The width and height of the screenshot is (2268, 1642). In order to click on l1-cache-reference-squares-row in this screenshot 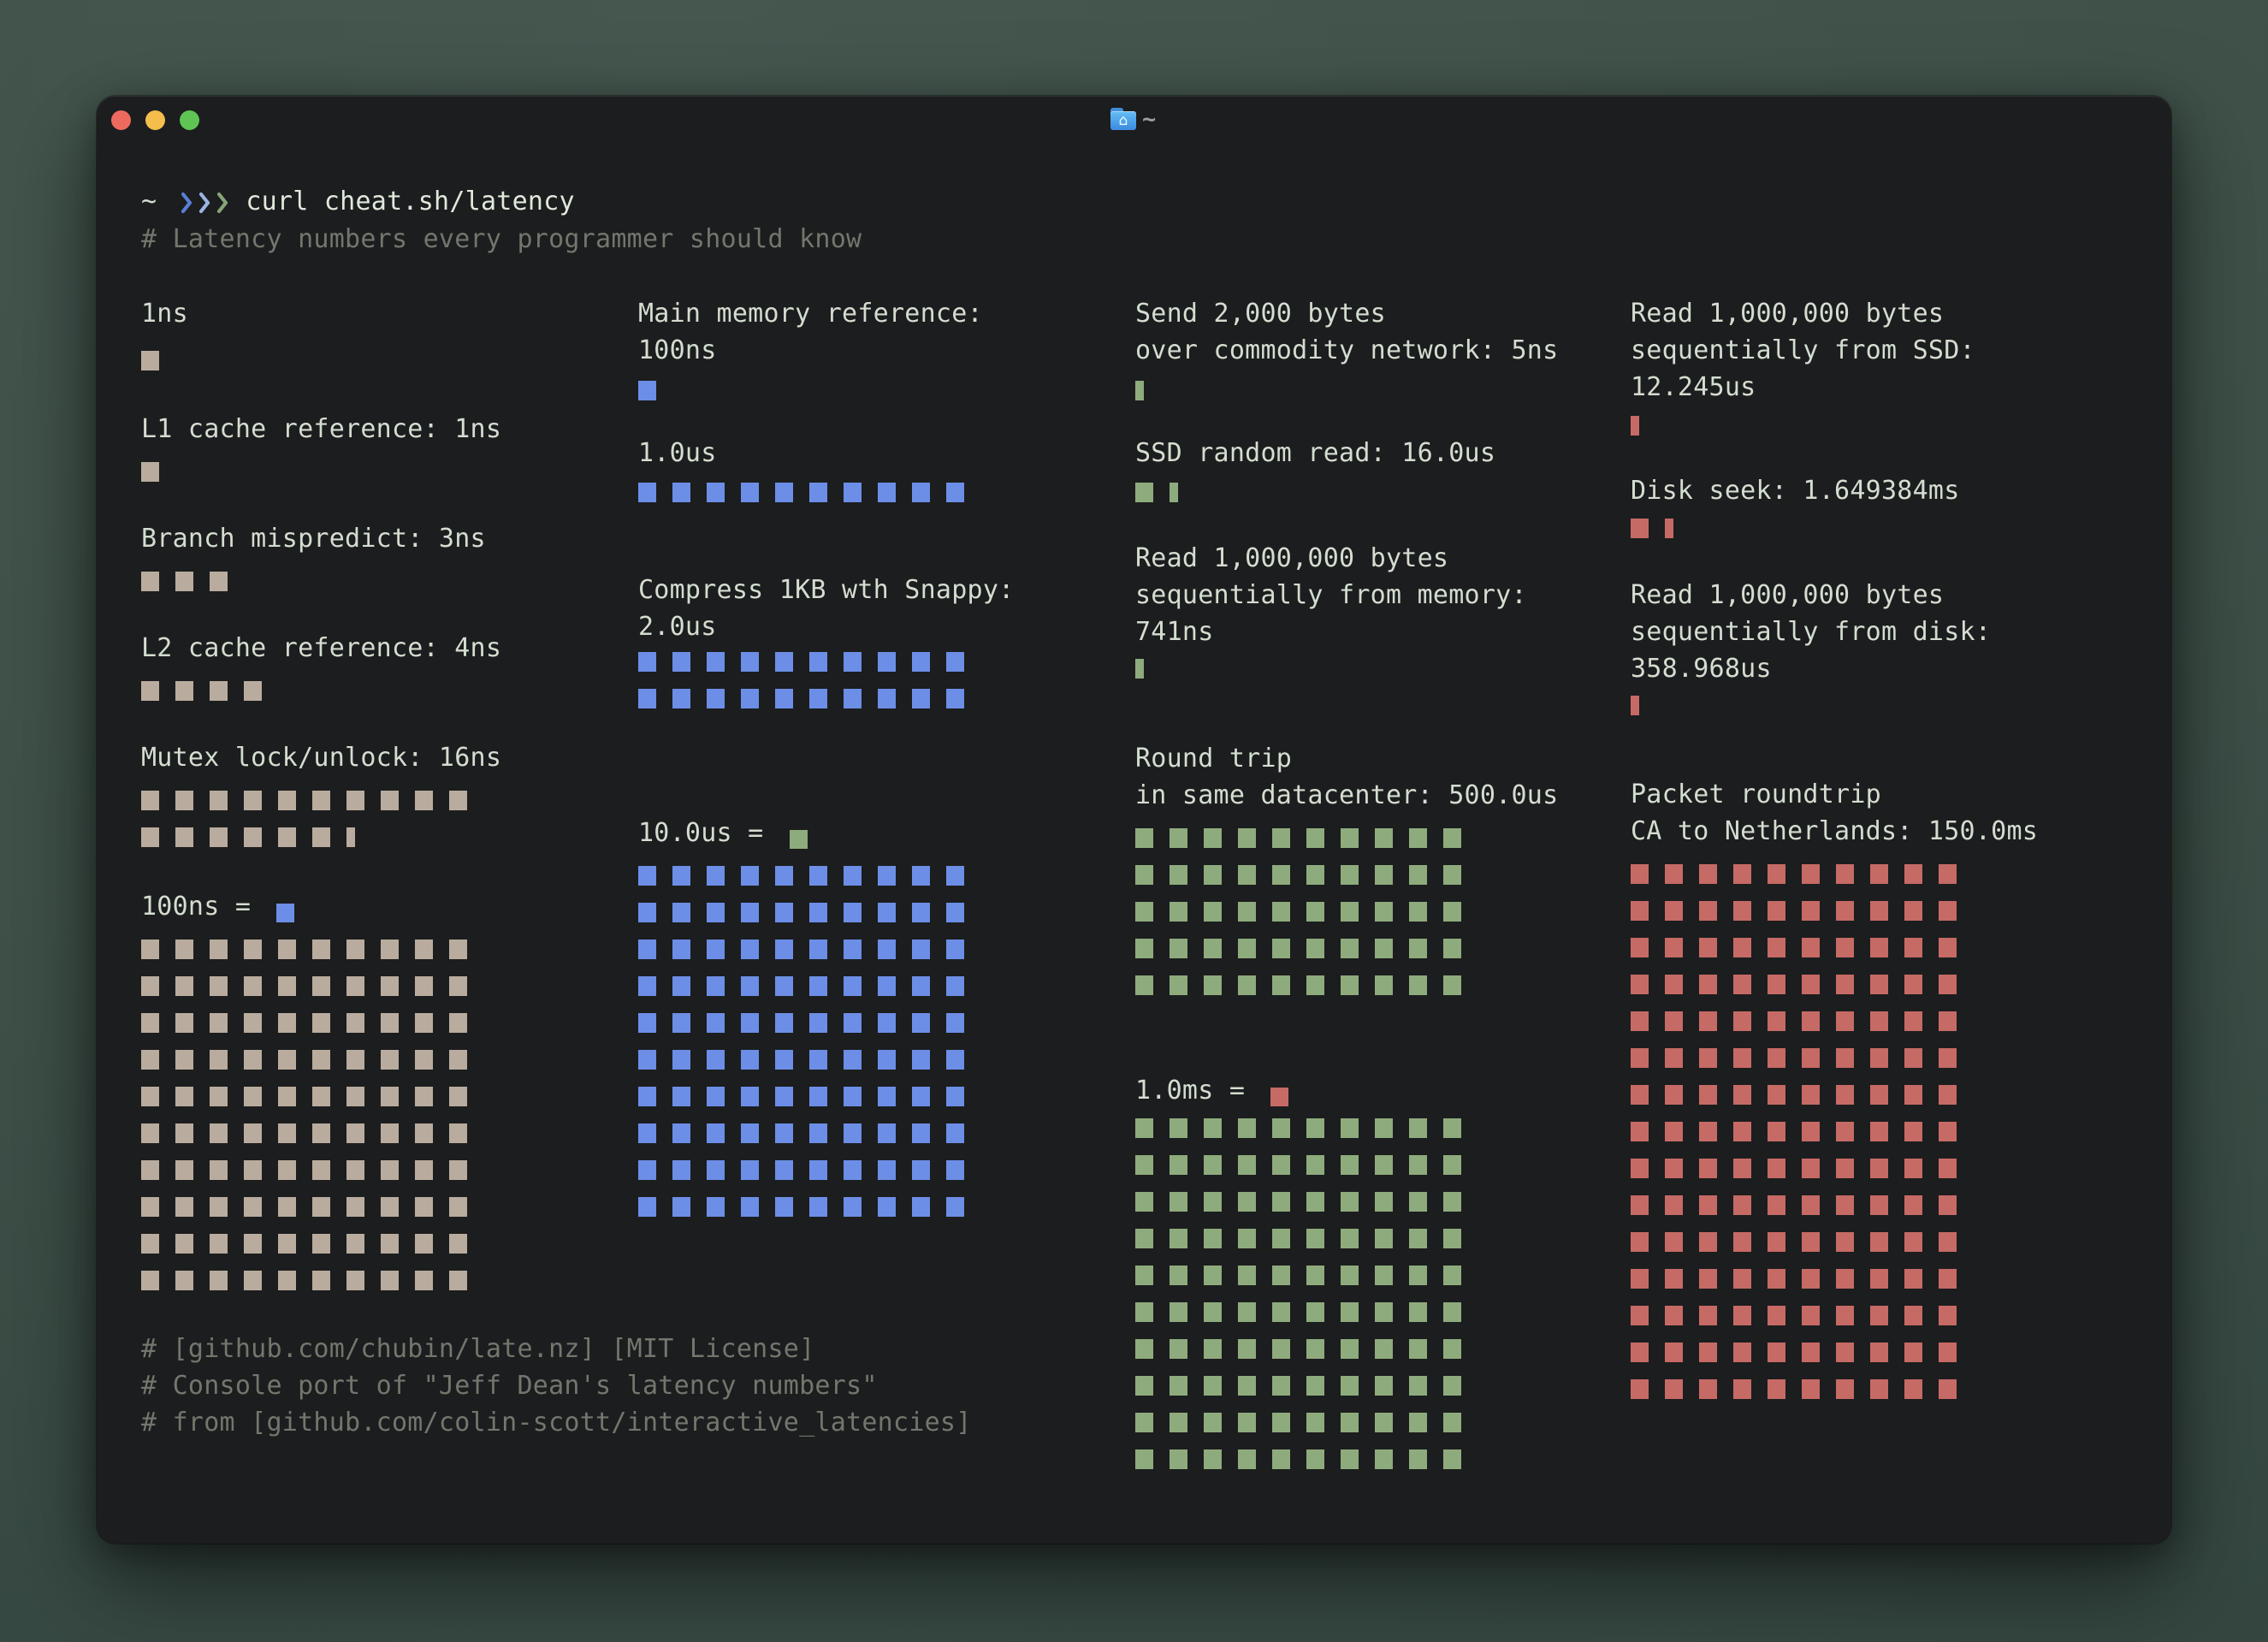, I will do `click(150, 472)`.